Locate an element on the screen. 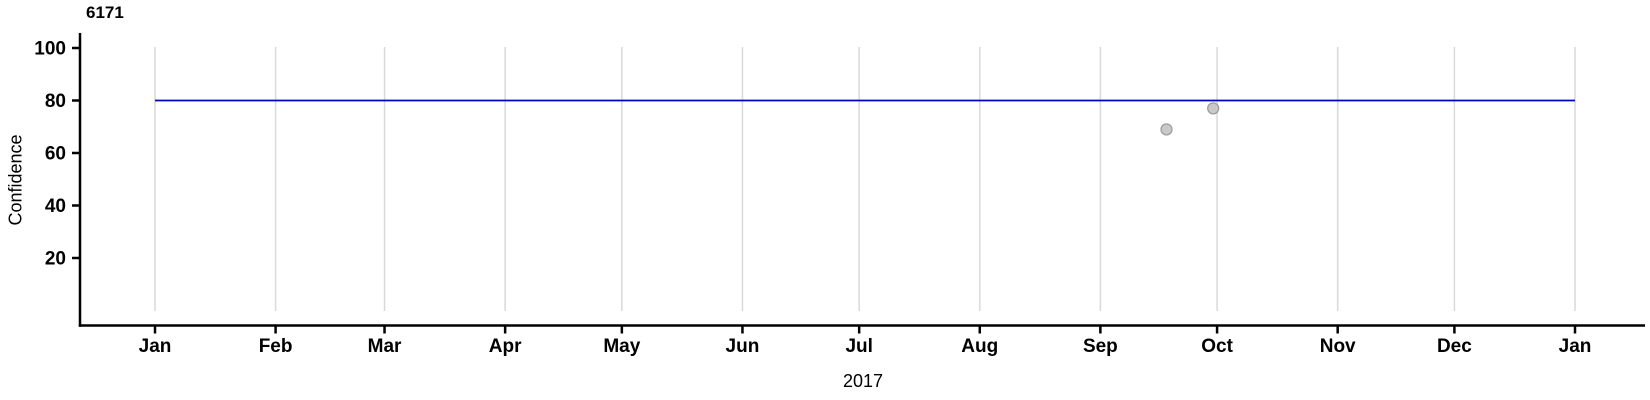 The width and height of the screenshot is (1650, 400). x-tick-label: Mar is located at coordinates (385, 346).